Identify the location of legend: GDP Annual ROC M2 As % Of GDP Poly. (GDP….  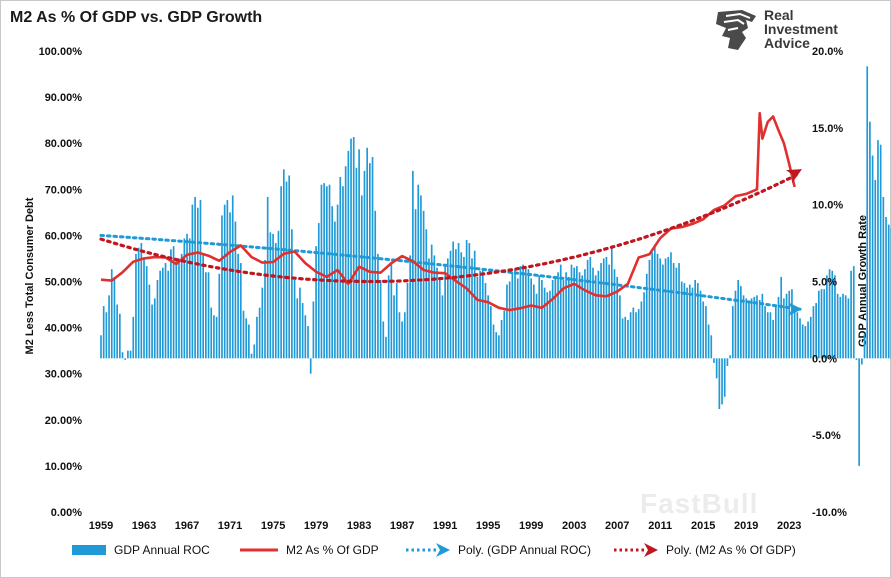
(472, 551).